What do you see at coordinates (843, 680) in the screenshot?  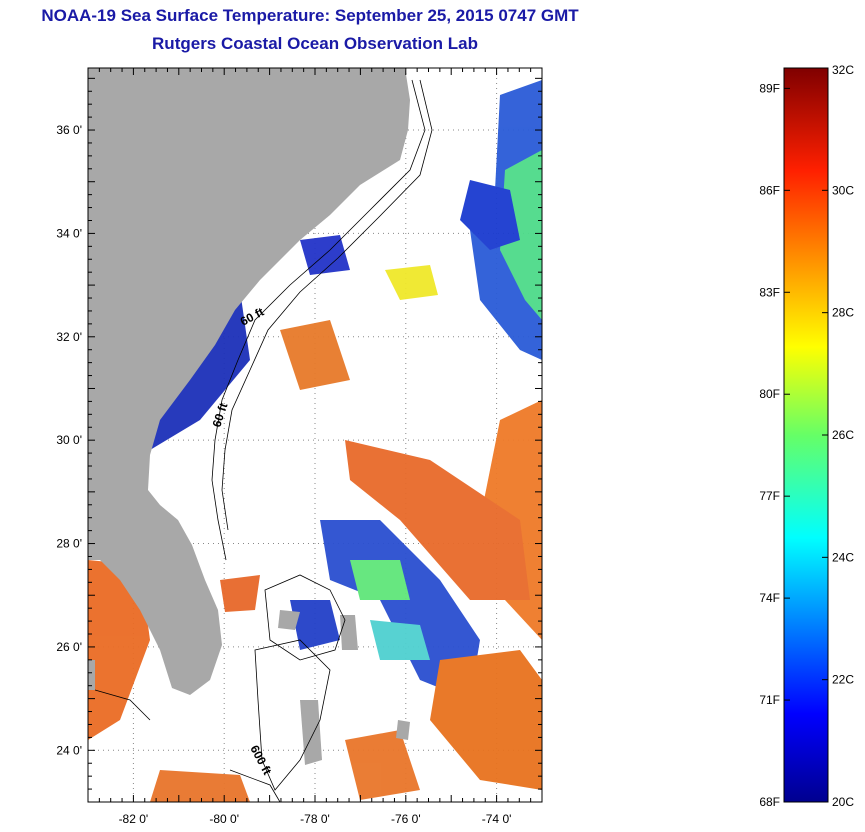 I see `colorbar-celsius-label: 22C` at bounding box center [843, 680].